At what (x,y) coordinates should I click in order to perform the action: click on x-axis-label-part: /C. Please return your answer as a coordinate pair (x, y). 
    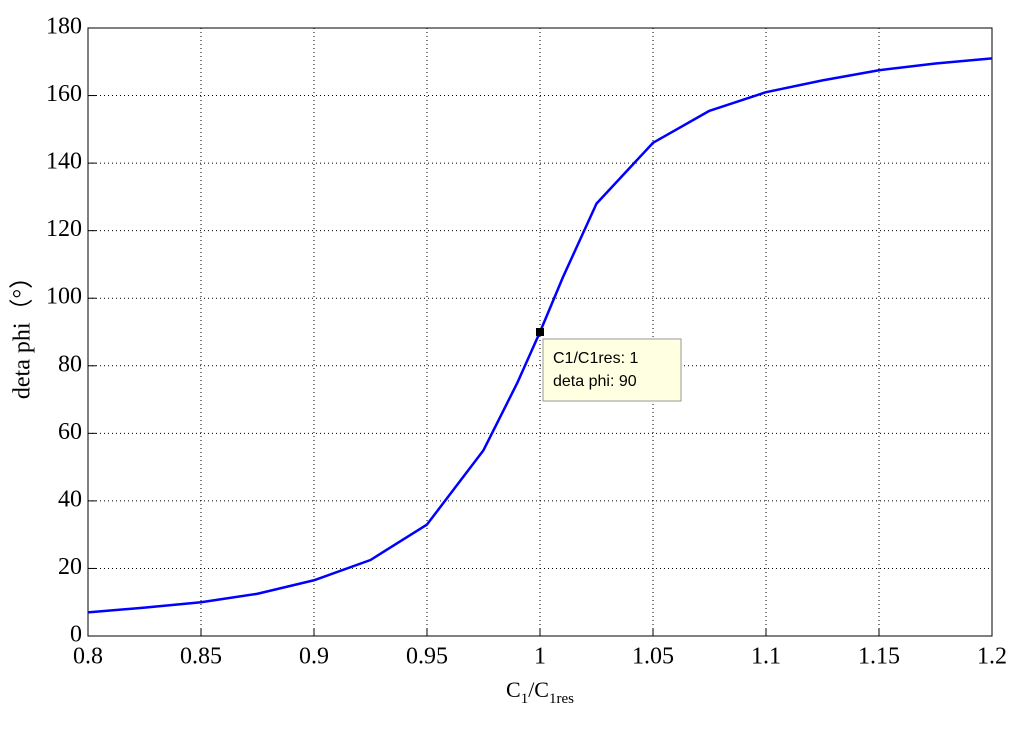
    Looking at the image, I should click on (538, 689).